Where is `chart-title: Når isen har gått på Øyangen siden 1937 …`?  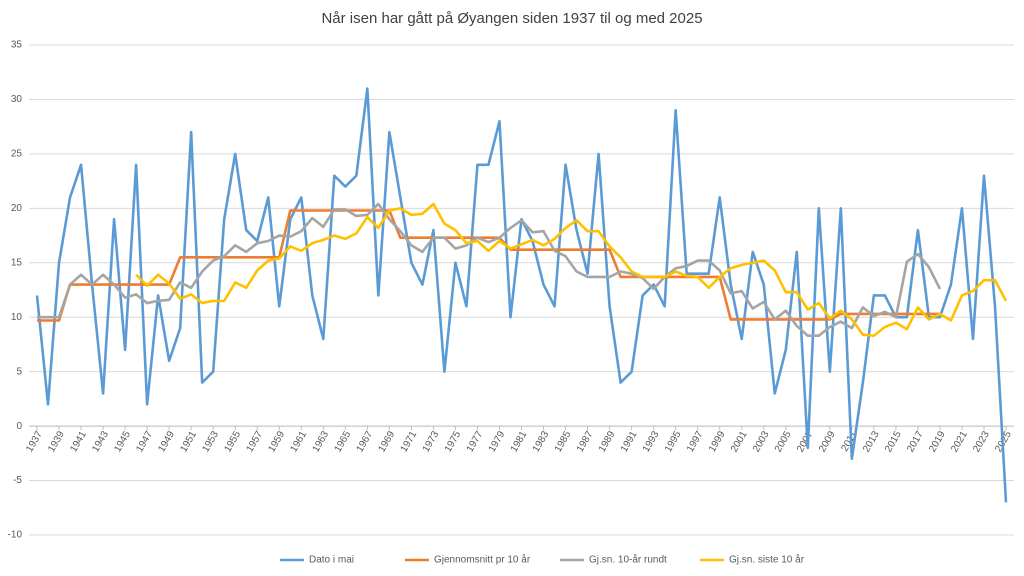 chart-title: Når isen har gått på Øyangen siden 1937 … is located at coordinates (511, 18).